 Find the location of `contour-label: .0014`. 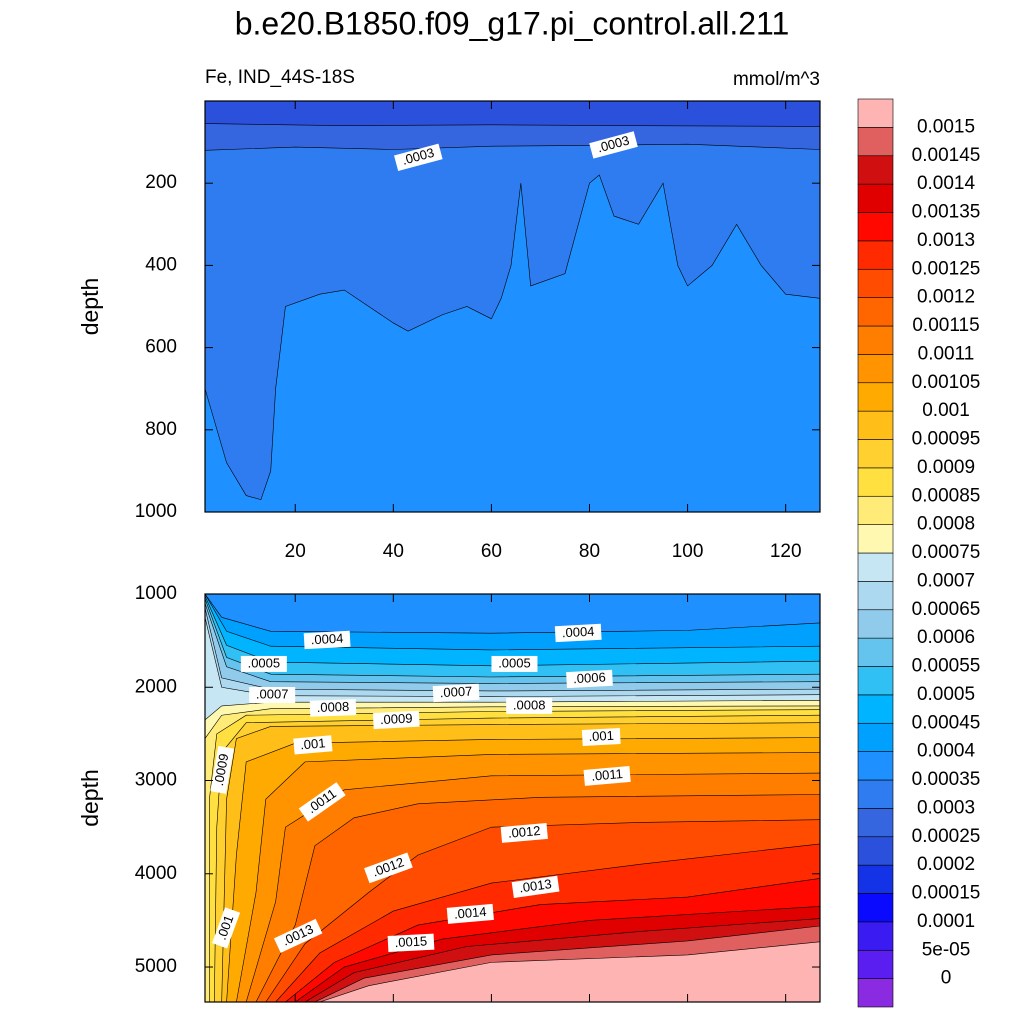

contour-label: .0014 is located at coordinates (470, 913).